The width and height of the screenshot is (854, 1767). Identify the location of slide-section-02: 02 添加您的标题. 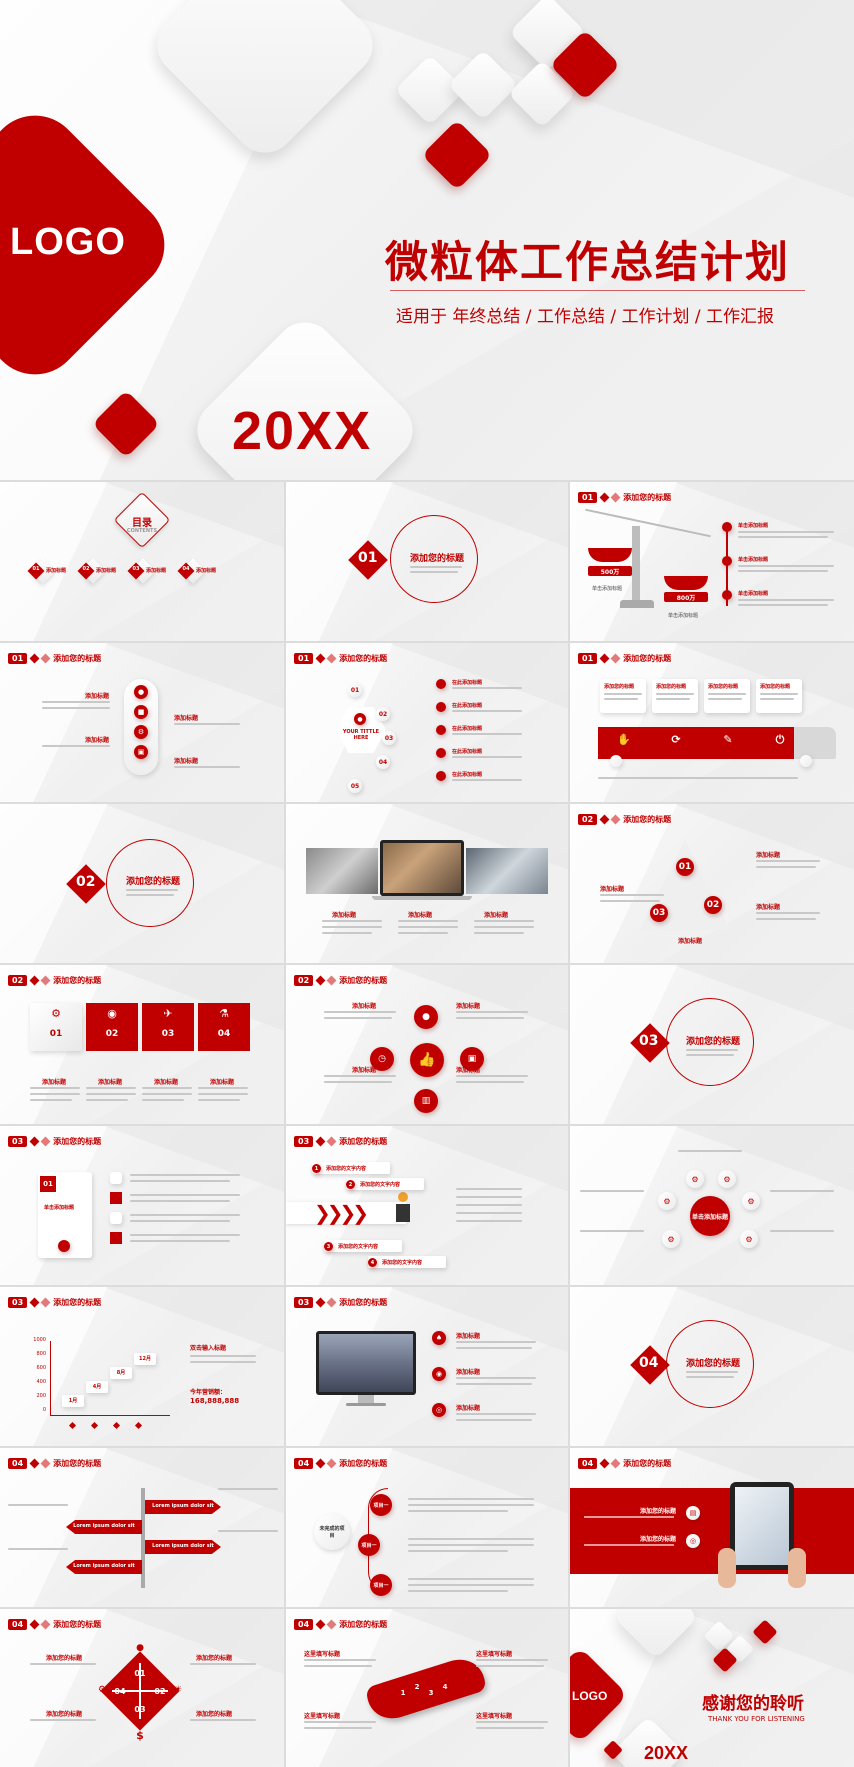
(142, 883).